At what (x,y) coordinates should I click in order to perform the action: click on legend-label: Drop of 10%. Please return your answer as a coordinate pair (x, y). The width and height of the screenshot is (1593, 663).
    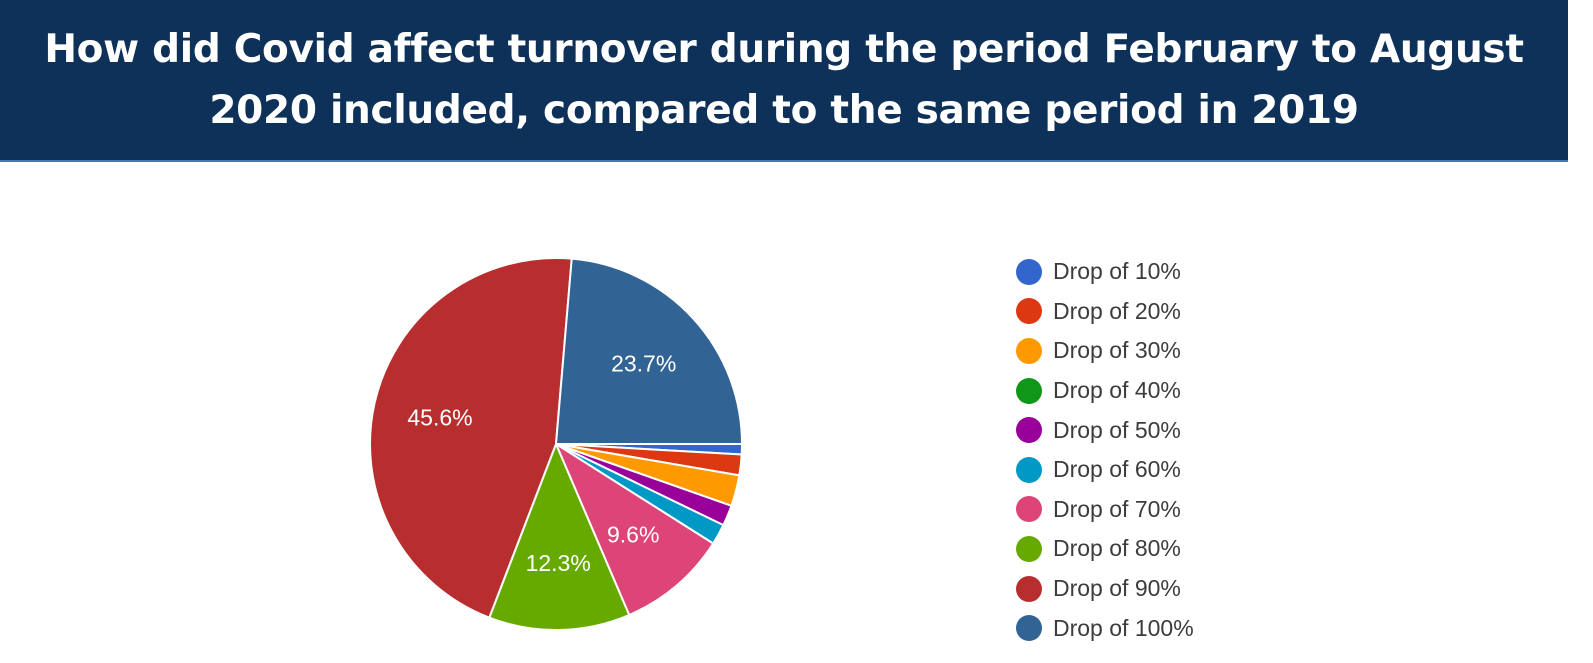
    Looking at the image, I should click on (1117, 271).